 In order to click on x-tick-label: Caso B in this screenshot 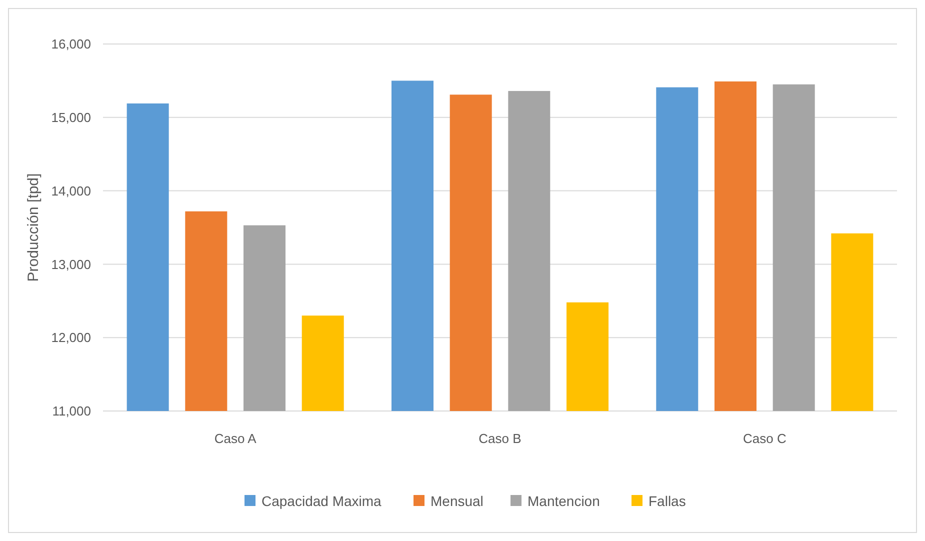, I will do `click(500, 438)`.